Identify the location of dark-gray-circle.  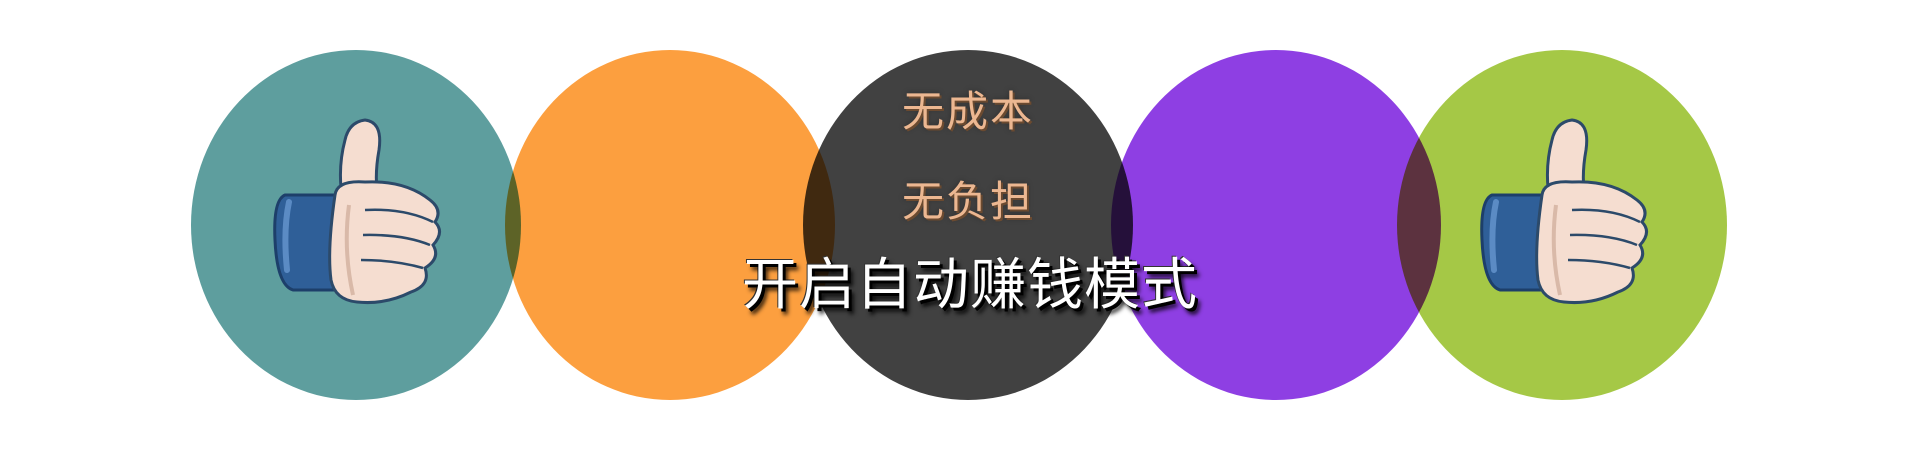
(968, 225).